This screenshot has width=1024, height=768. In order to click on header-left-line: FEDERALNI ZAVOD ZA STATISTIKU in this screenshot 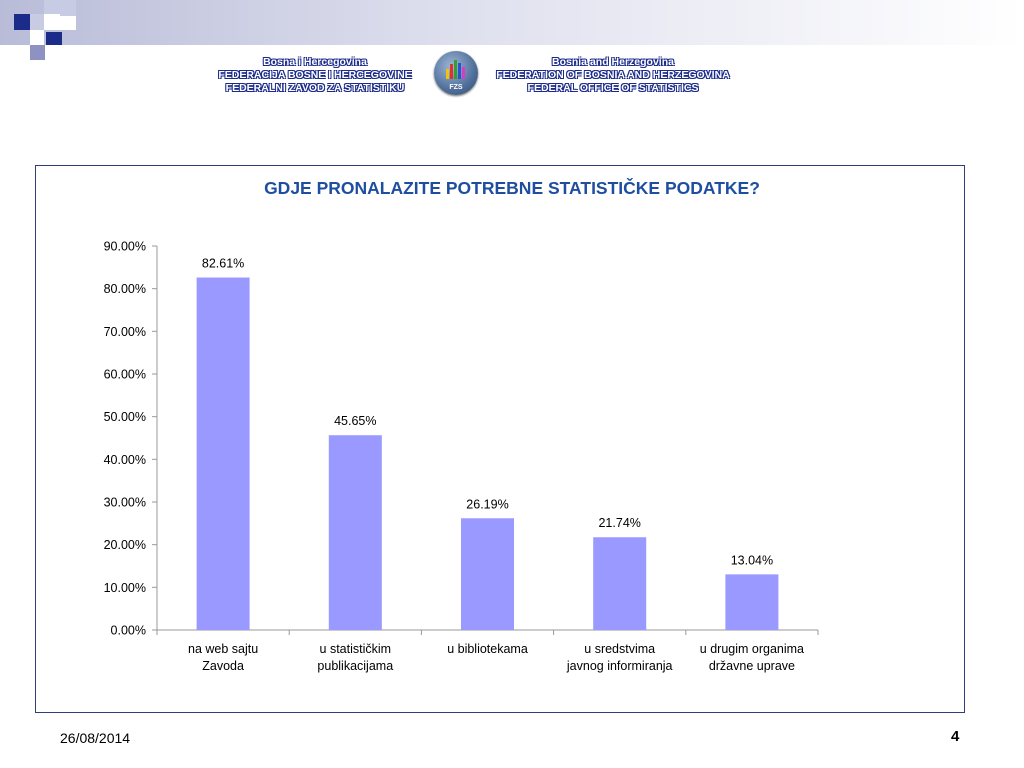, I will do `click(315, 88)`.